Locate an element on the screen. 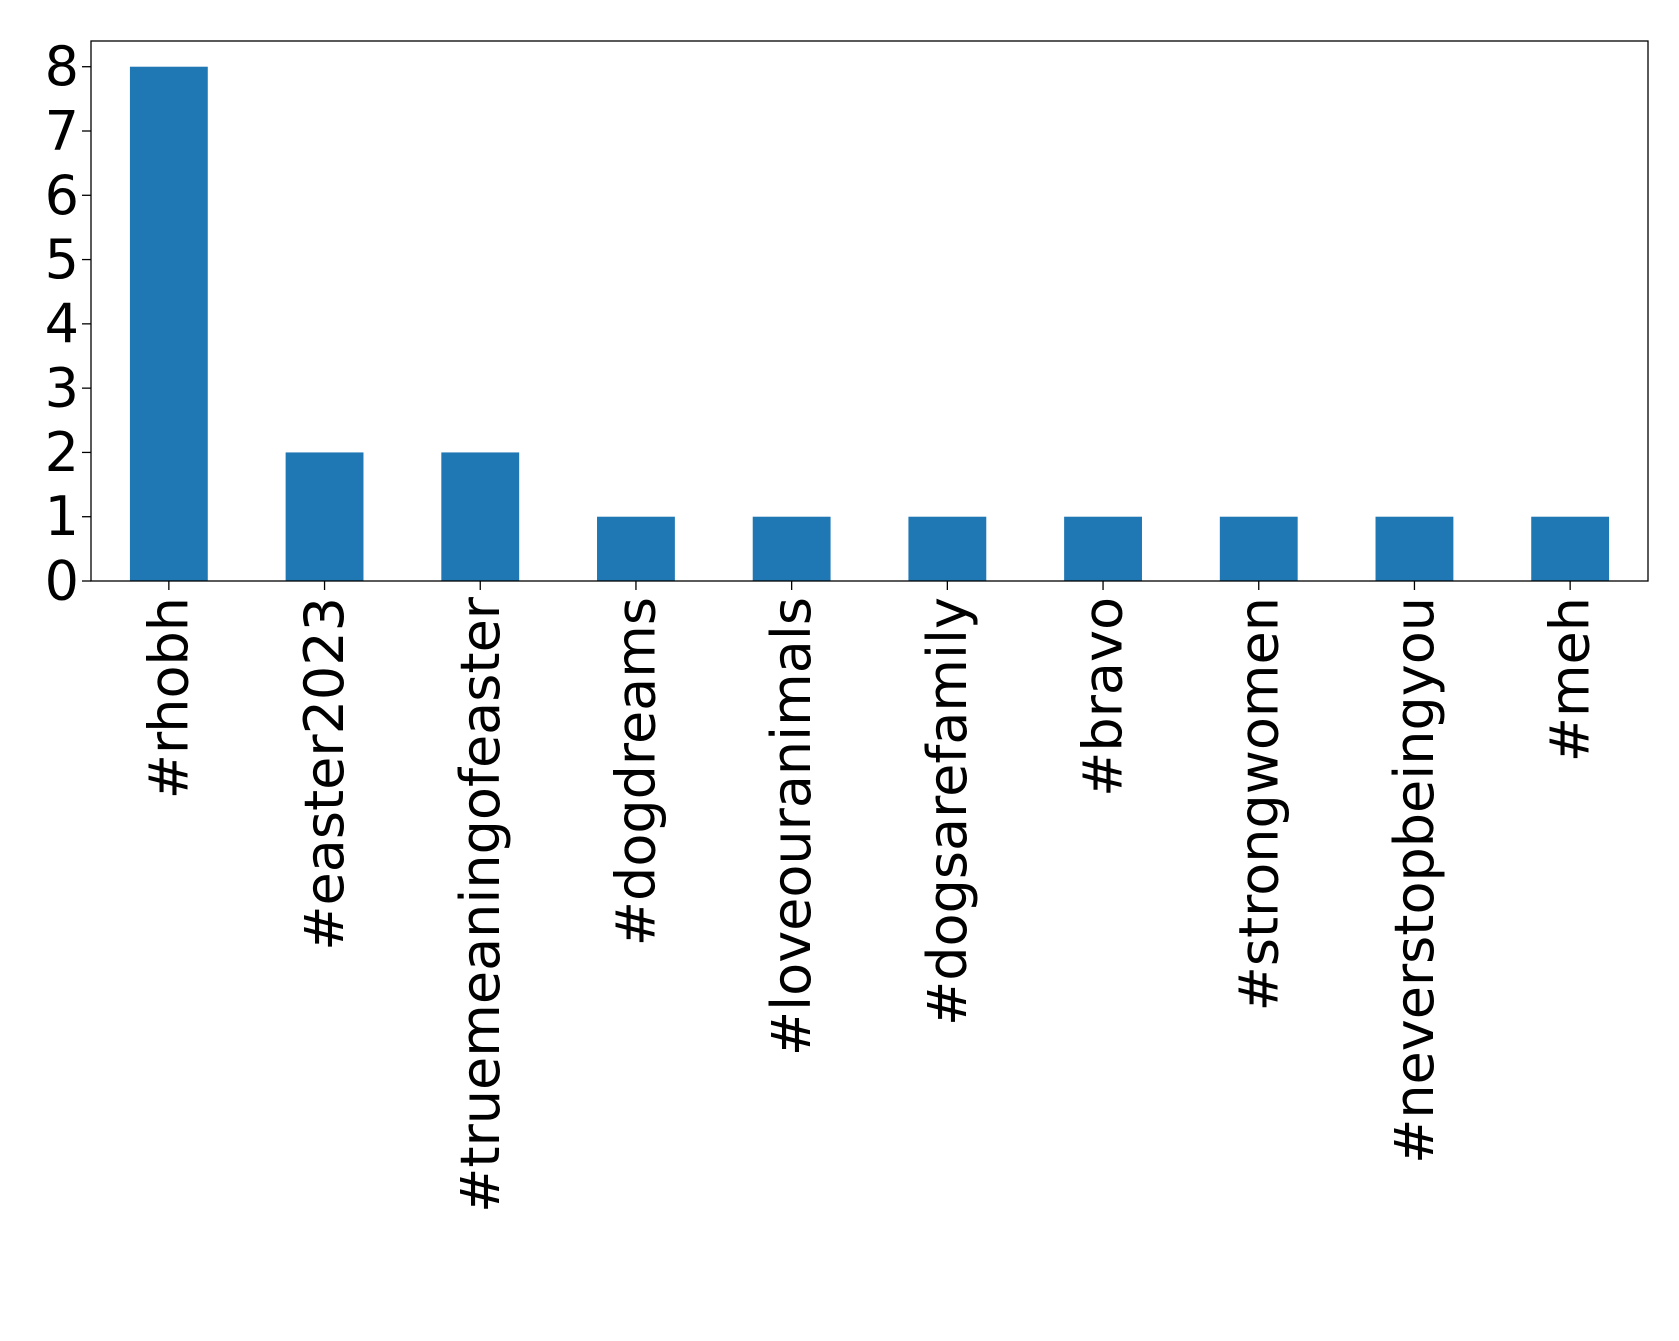  x-tick-label: #loveouranimals is located at coordinates (791, 826).